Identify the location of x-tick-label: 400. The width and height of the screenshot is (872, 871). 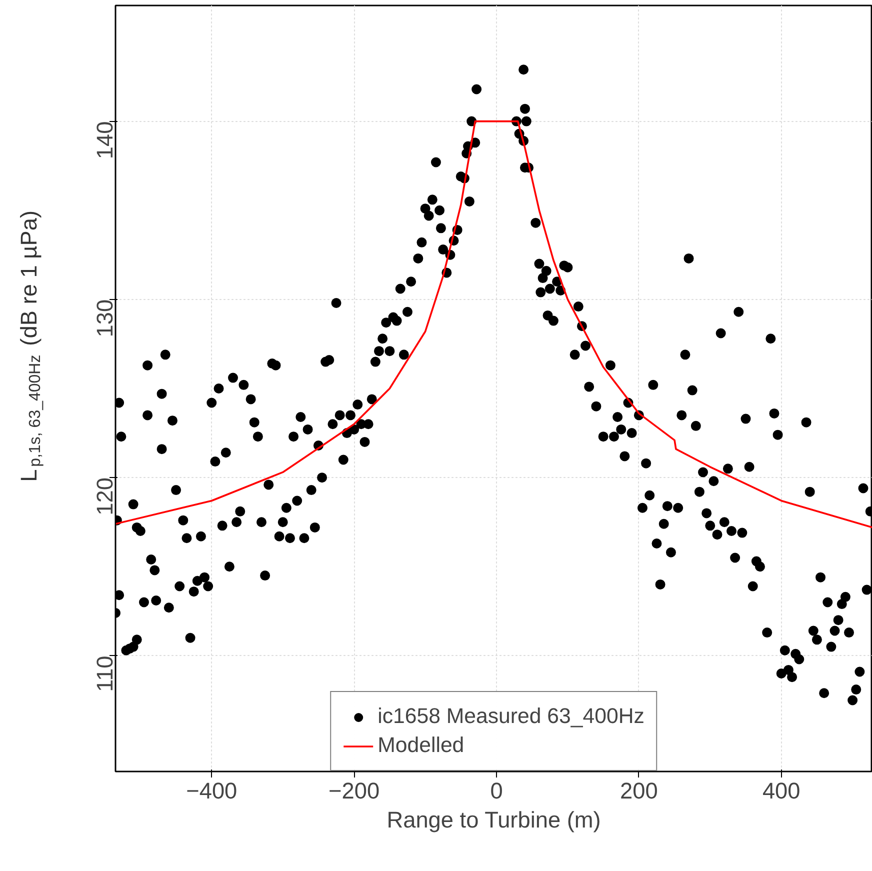
(781, 791).